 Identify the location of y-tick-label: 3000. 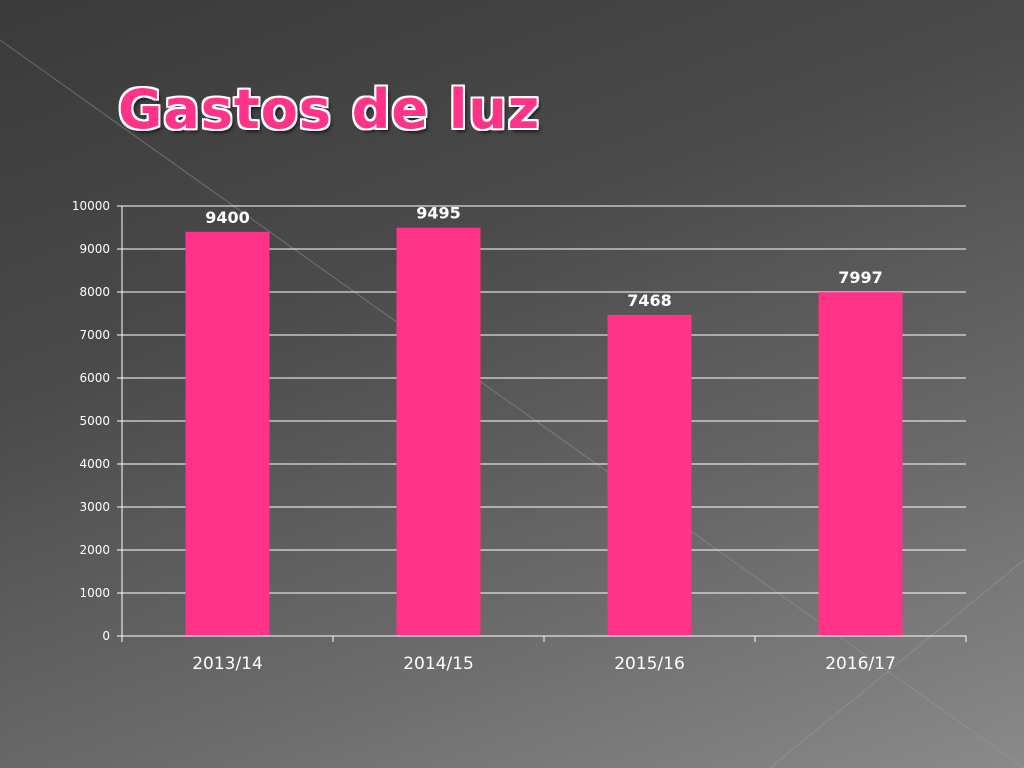
(94, 507).